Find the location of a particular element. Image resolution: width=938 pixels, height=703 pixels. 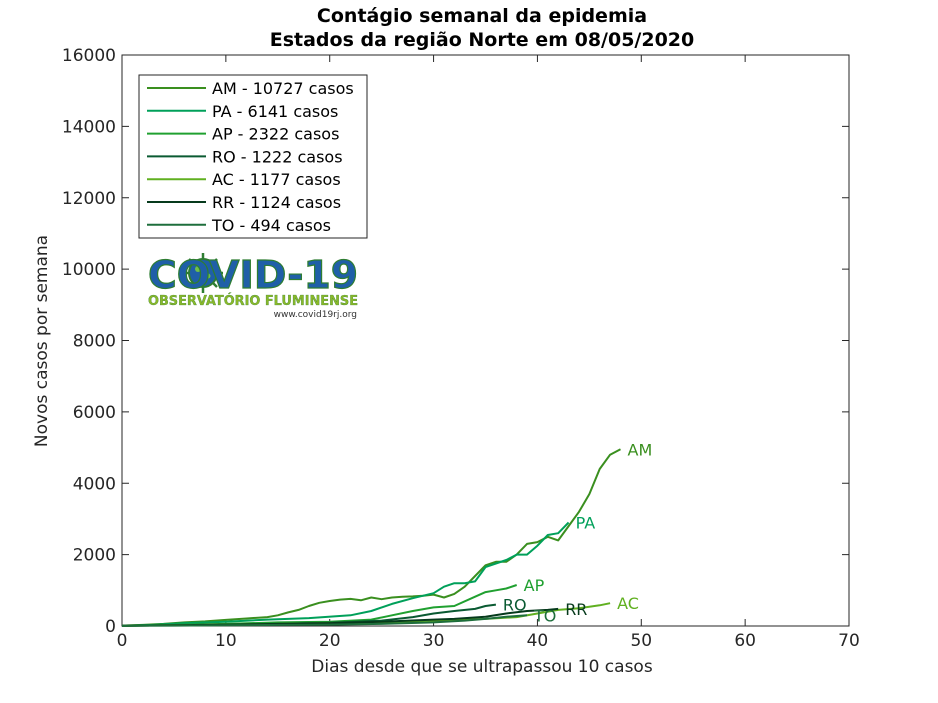

chart-title: Contágio semanal da epidemia is located at coordinates (482, 16).